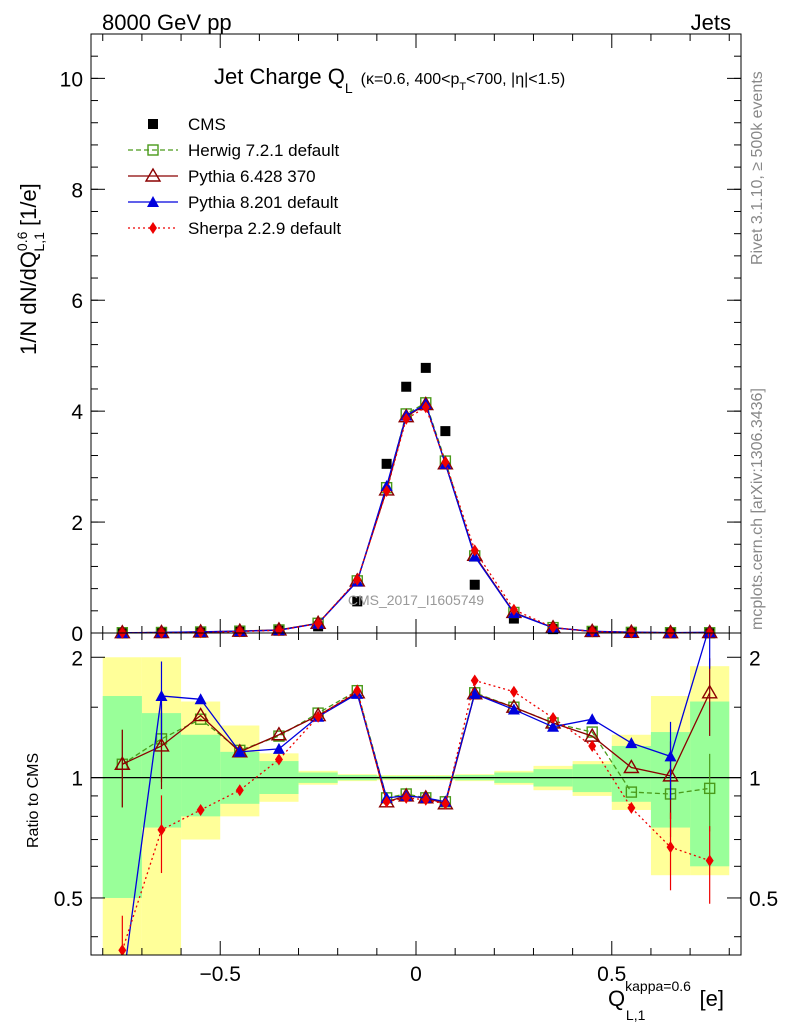 The width and height of the screenshot is (786, 1024). What do you see at coordinates (416, 974) in the screenshot?
I see `xtick-label: 0` at bounding box center [416, 974].